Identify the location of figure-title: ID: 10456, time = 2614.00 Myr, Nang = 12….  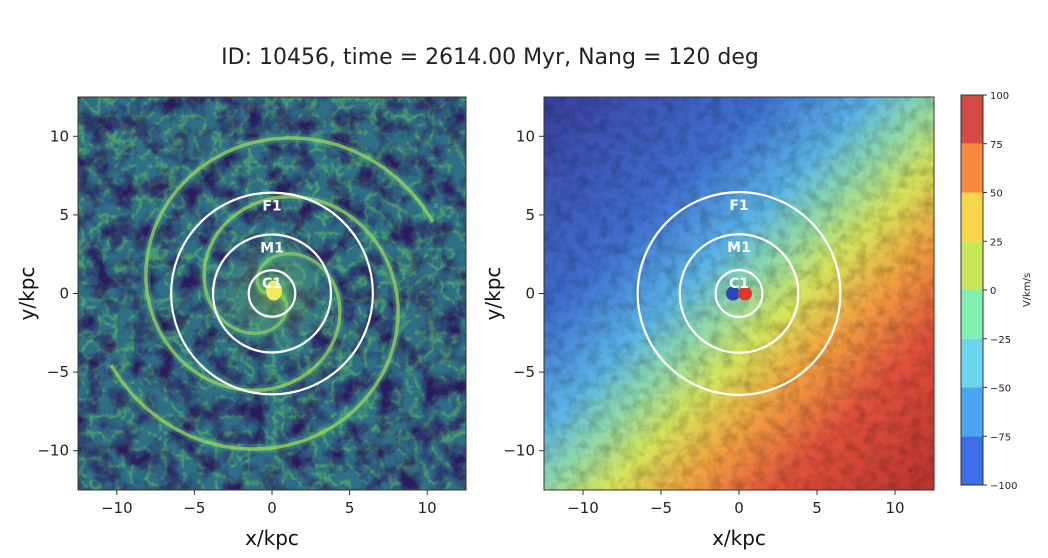
(490, 57).